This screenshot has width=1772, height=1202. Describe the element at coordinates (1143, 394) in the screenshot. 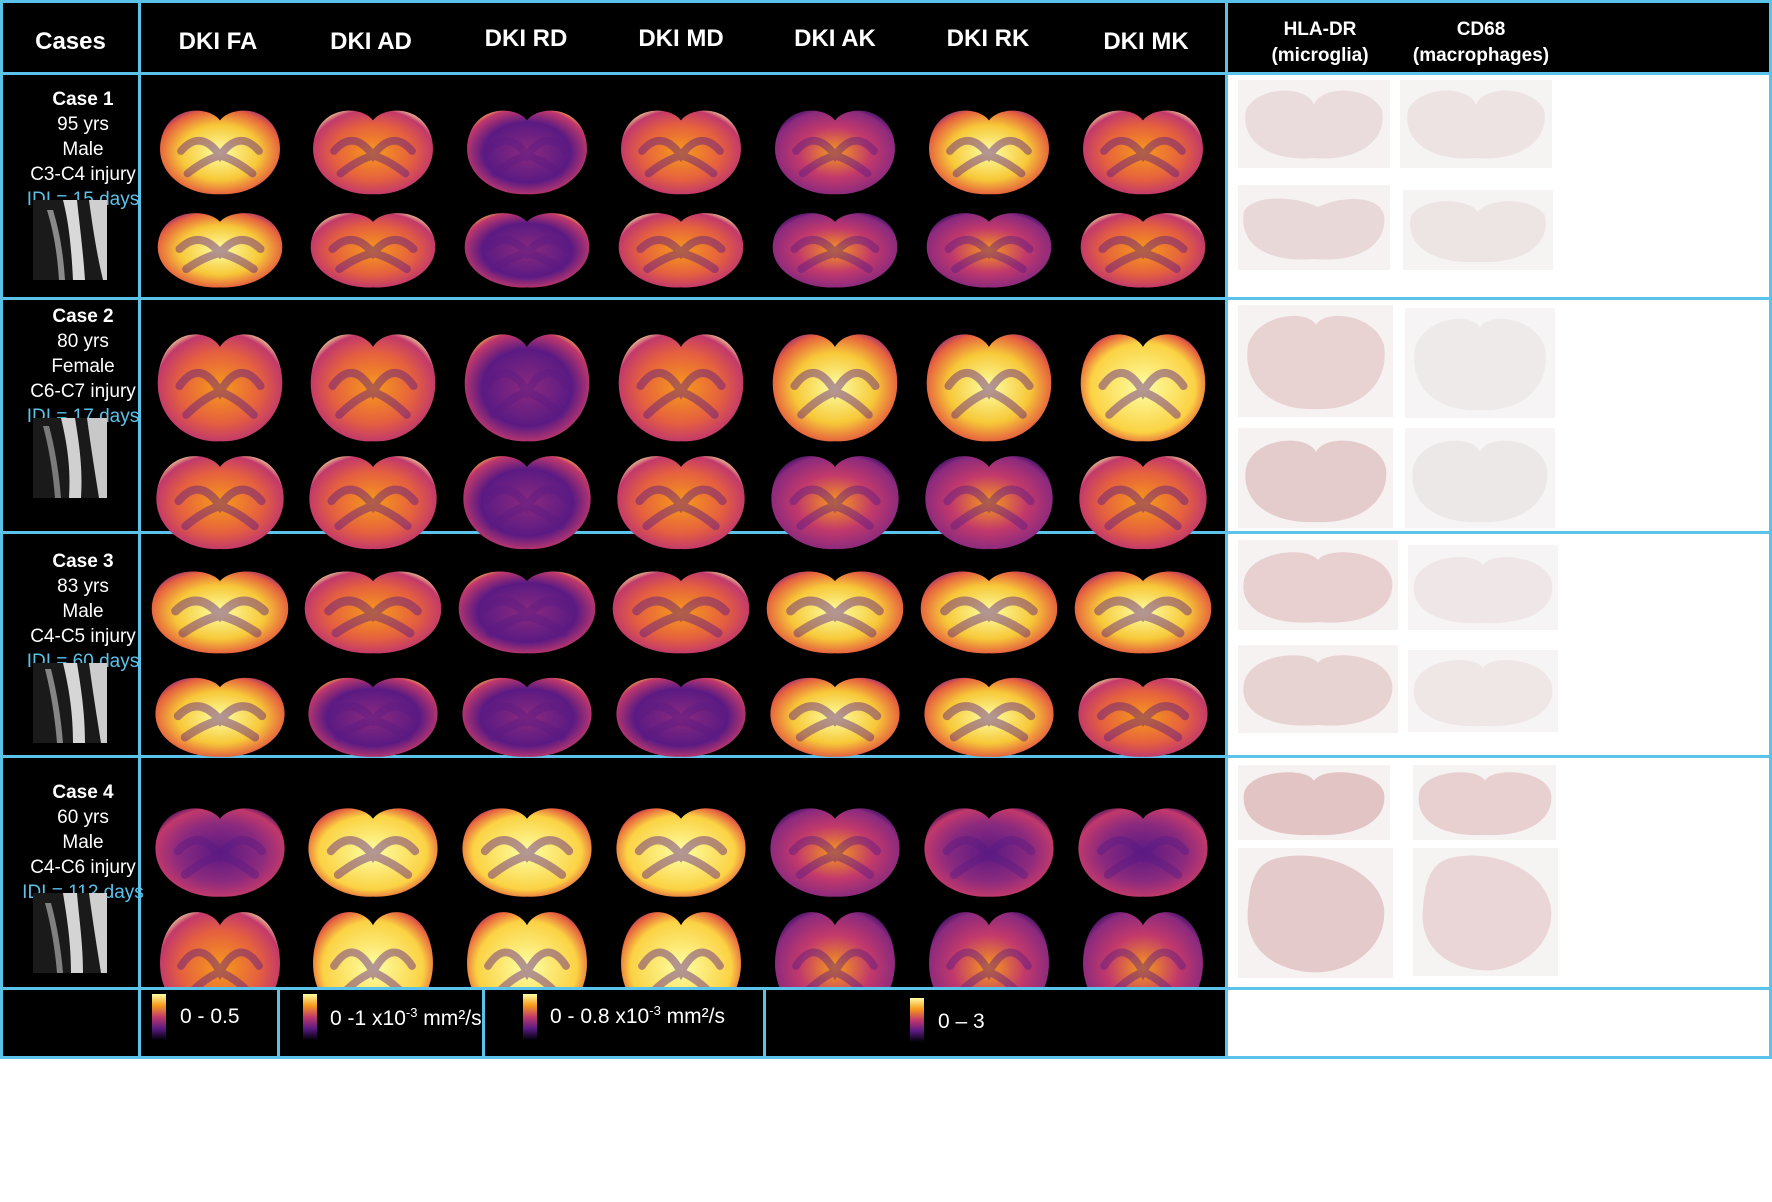

I see `dki-slice-greymatter-row3-col7` at that location.